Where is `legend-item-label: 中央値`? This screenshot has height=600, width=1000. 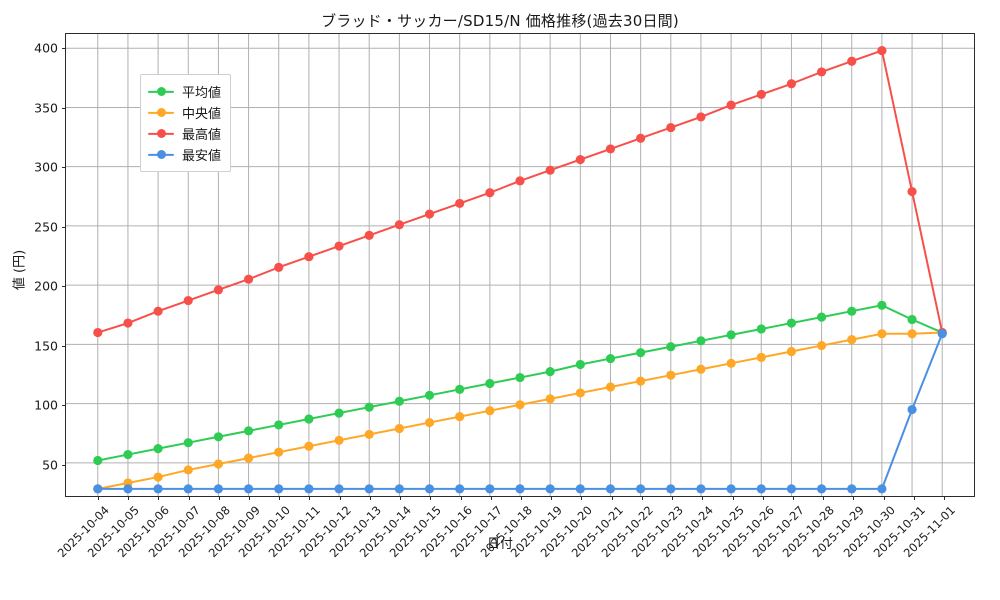
legend-item-label: 中央値 is located at coordinates (202, 114).